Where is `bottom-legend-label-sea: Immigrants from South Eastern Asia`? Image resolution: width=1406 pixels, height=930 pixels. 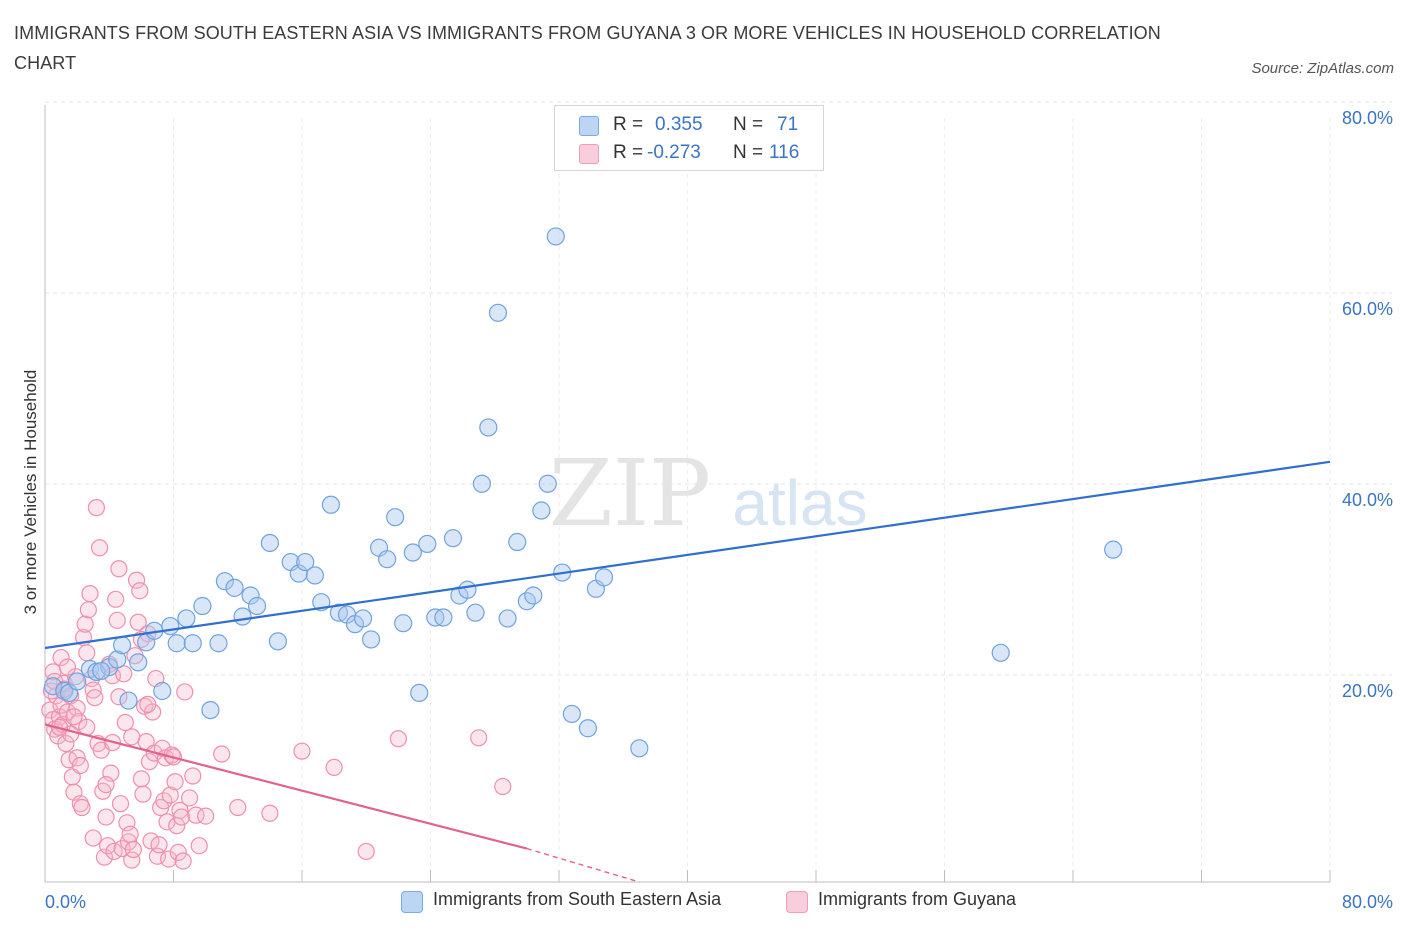
bottom-legend-label-sea: Immigrants from South Eastern Asia is located at coordinates (577, 899).